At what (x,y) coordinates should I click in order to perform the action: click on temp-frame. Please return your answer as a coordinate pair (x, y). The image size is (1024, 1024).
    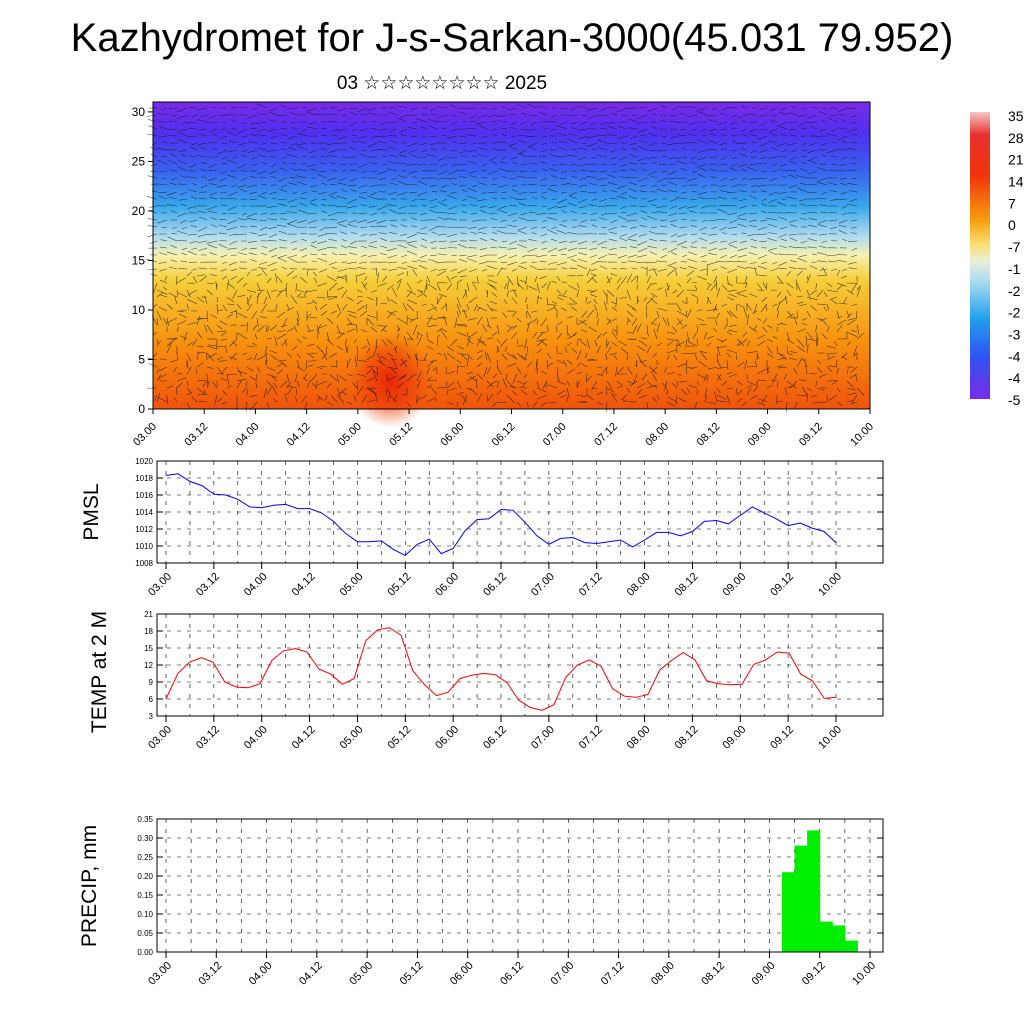
    Looking at the image, I should click on (520, 665).